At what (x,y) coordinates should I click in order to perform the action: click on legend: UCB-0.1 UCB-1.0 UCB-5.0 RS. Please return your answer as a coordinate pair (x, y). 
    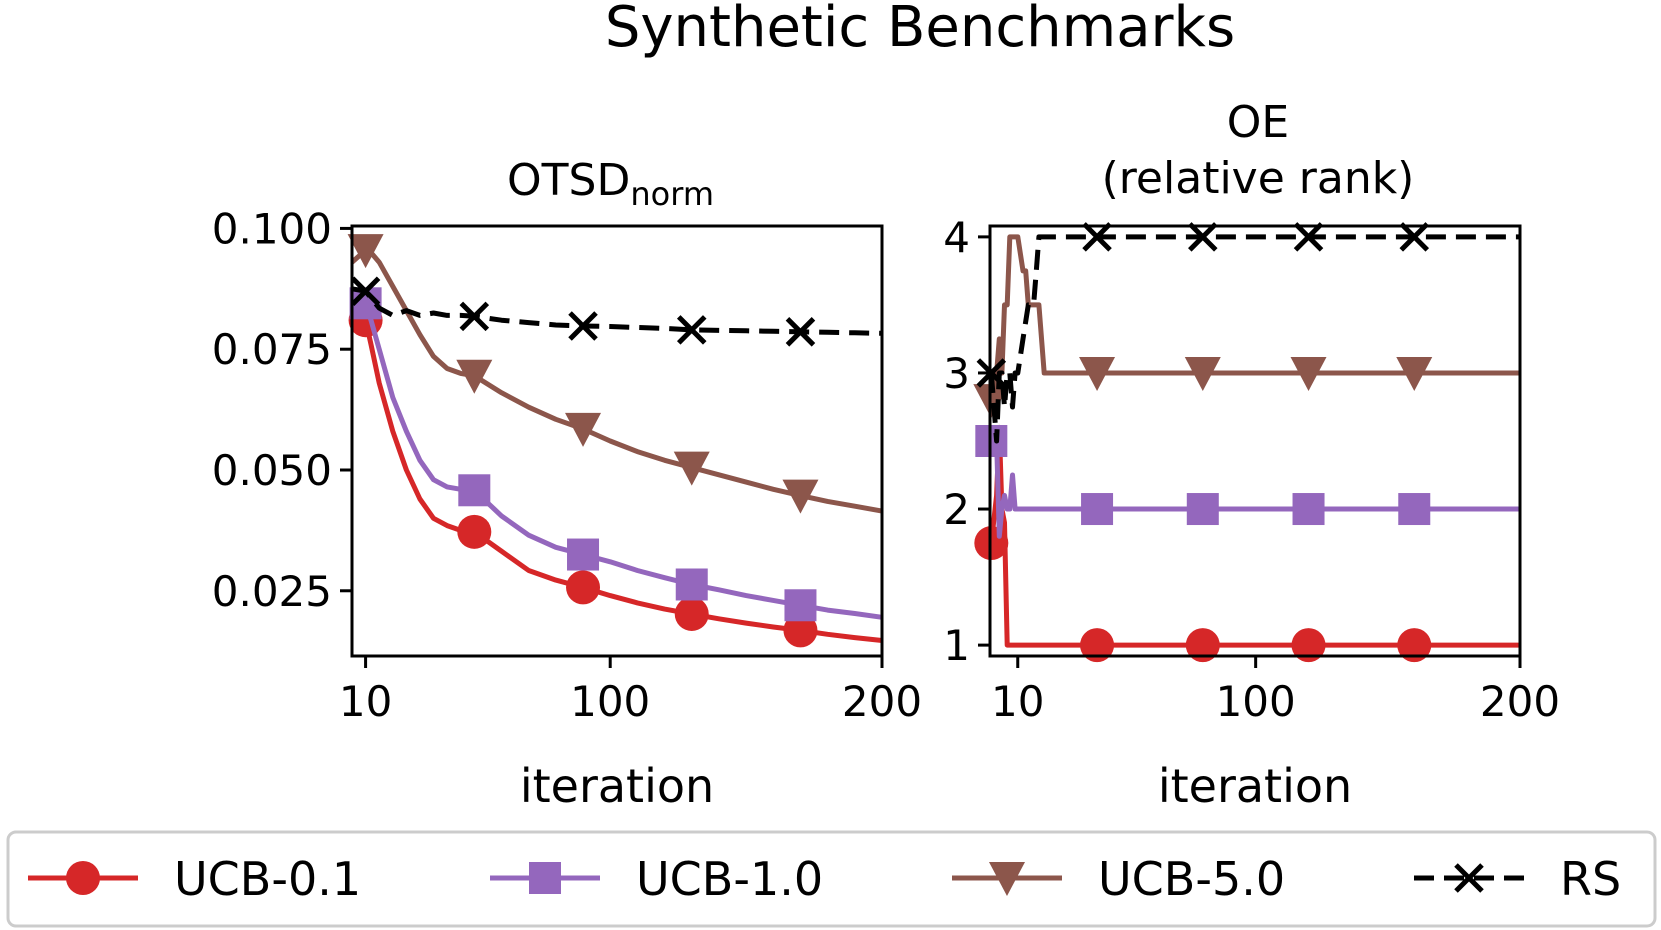
    Looking at the image, I should click on (831, 879).